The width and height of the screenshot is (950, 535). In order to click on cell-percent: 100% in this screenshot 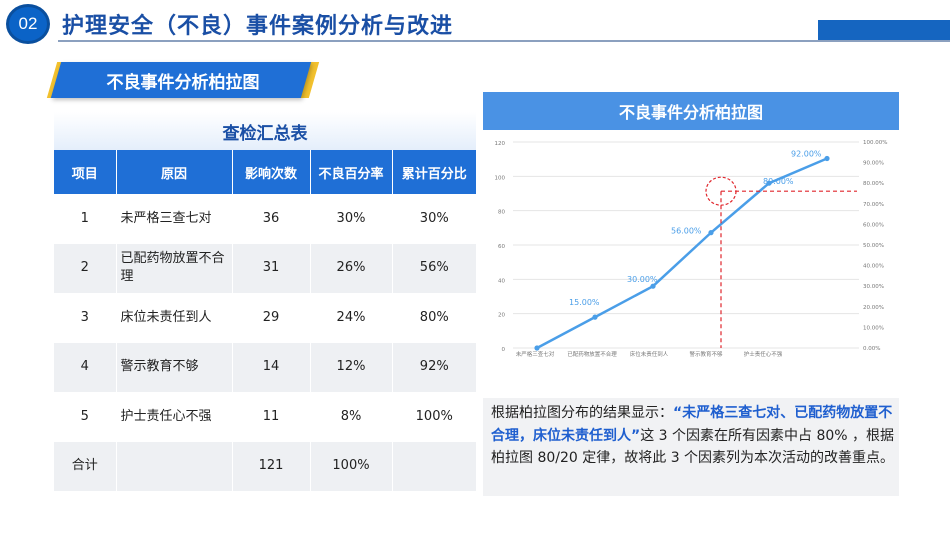, I will do `click(351, 466)`.